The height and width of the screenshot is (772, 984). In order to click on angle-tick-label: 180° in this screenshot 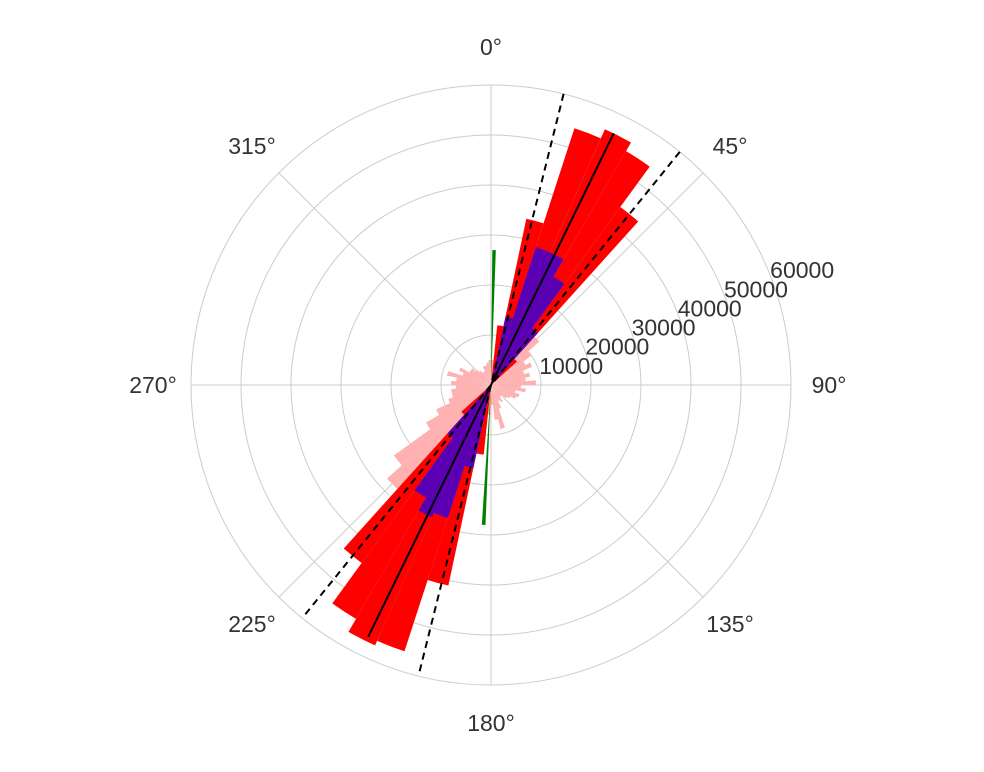, I will do `click(491, 723)`.